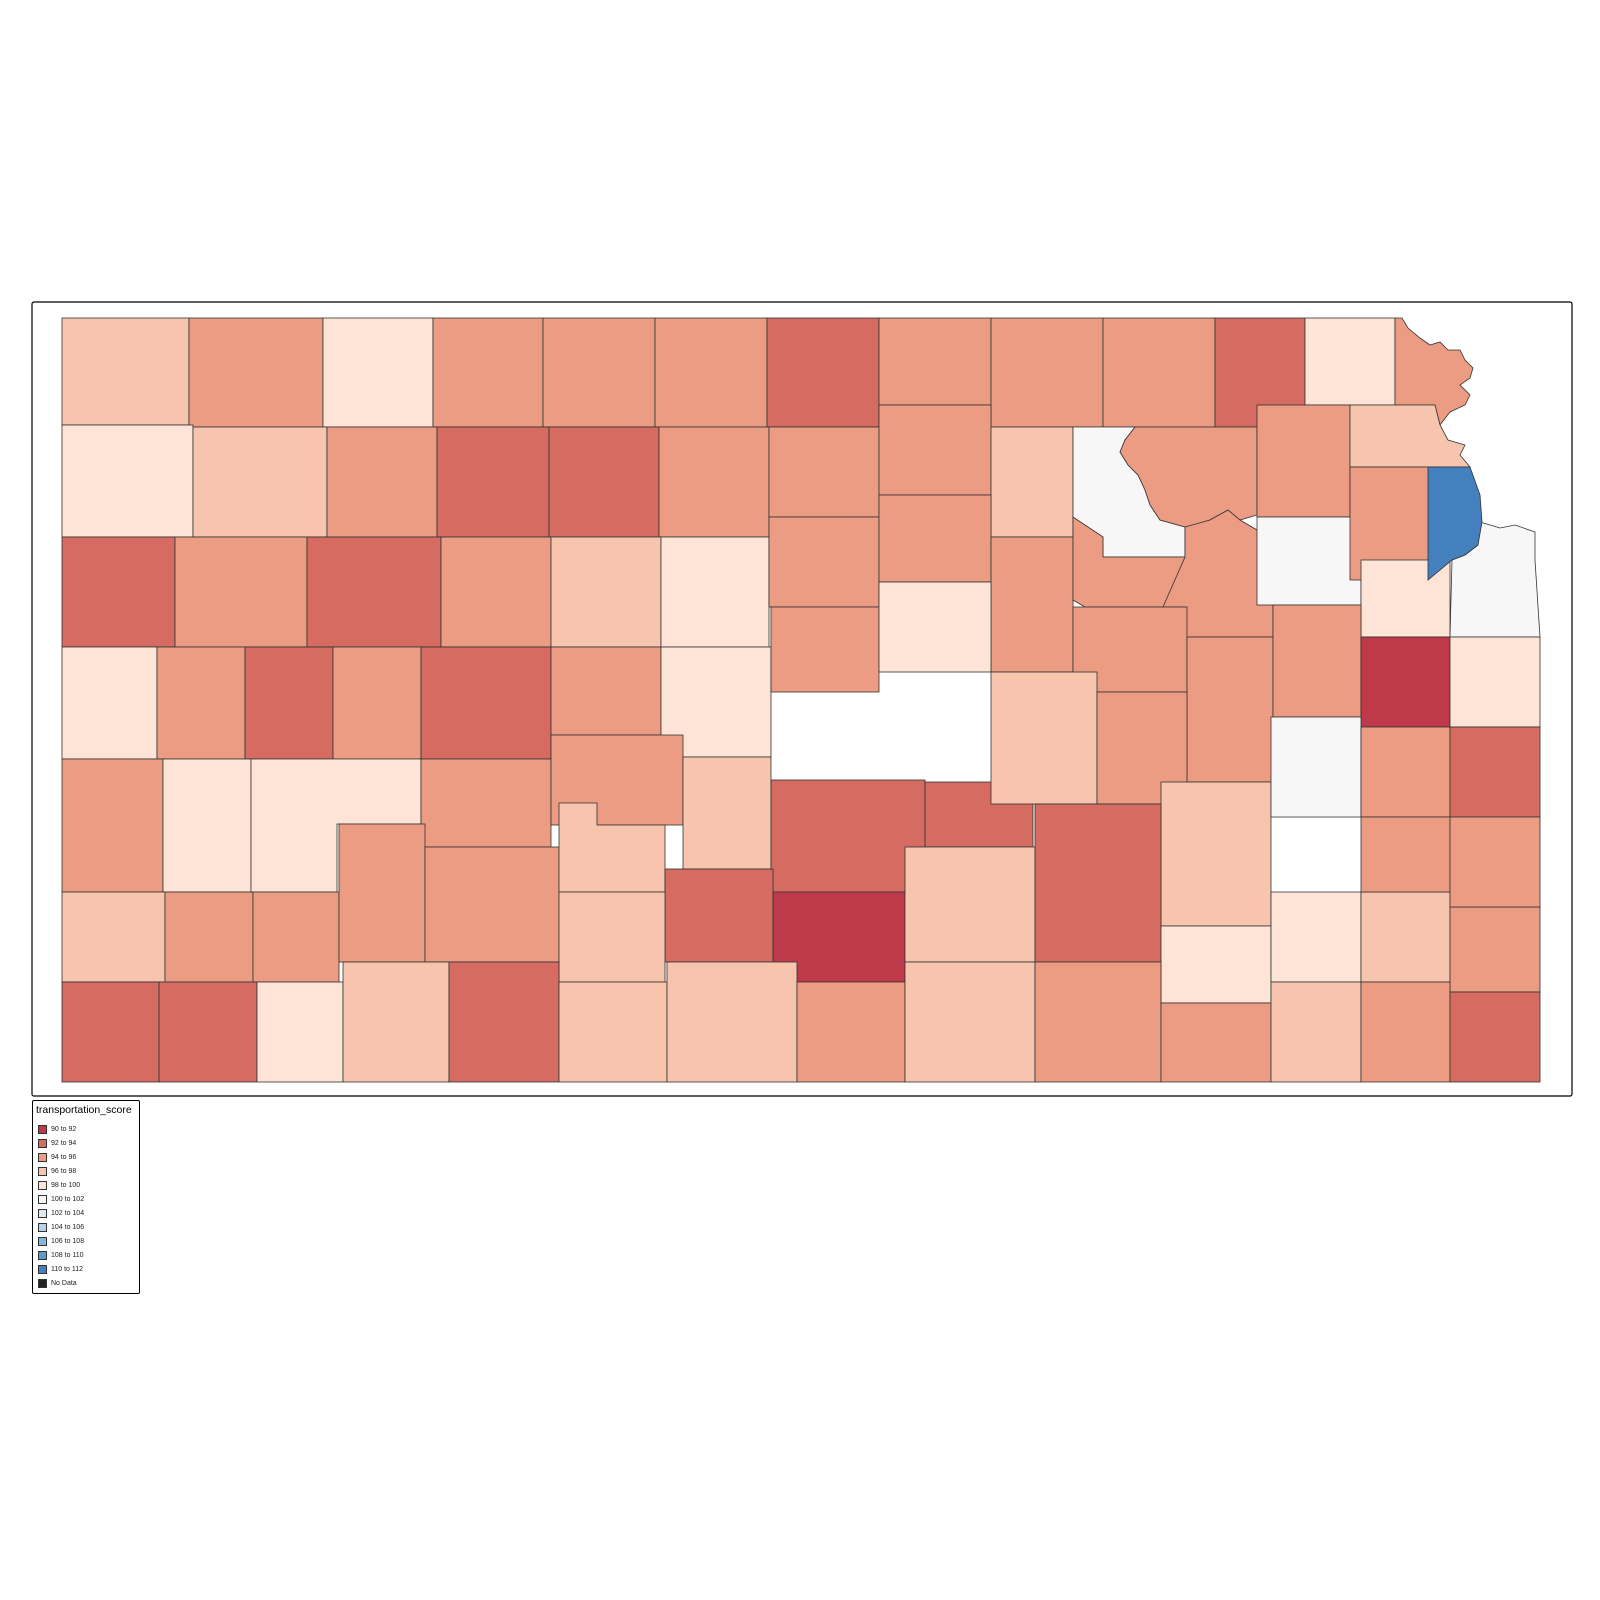 The width and height of the screenshot is (1600, 1600). I want to click on legend-label: 102 to 104, so click(68, 1213).